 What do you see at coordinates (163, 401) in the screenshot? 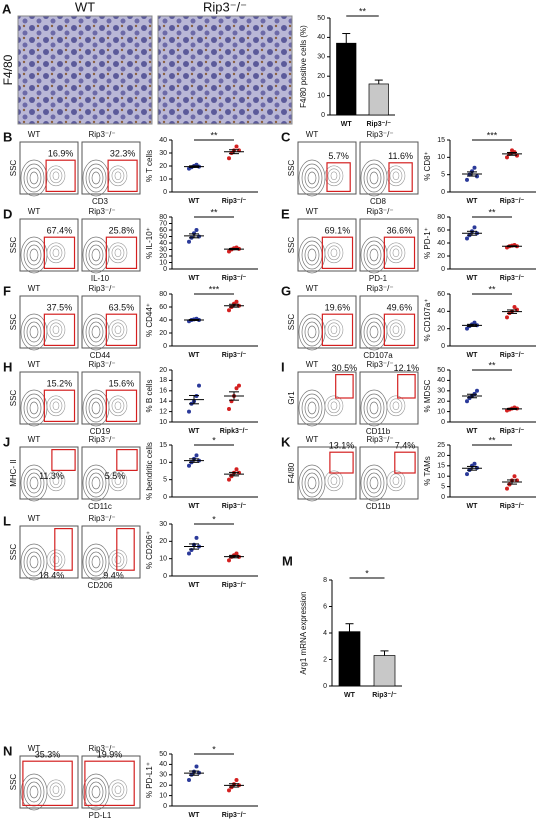
I see `y-tick-label: 14` at bounding box center [163, 401].